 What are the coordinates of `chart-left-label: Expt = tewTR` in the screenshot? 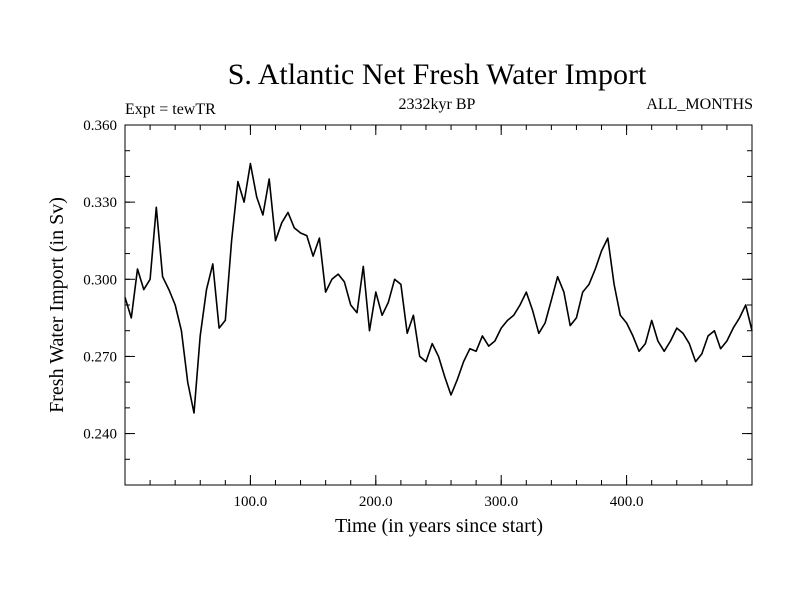 It's located at (170, 109).